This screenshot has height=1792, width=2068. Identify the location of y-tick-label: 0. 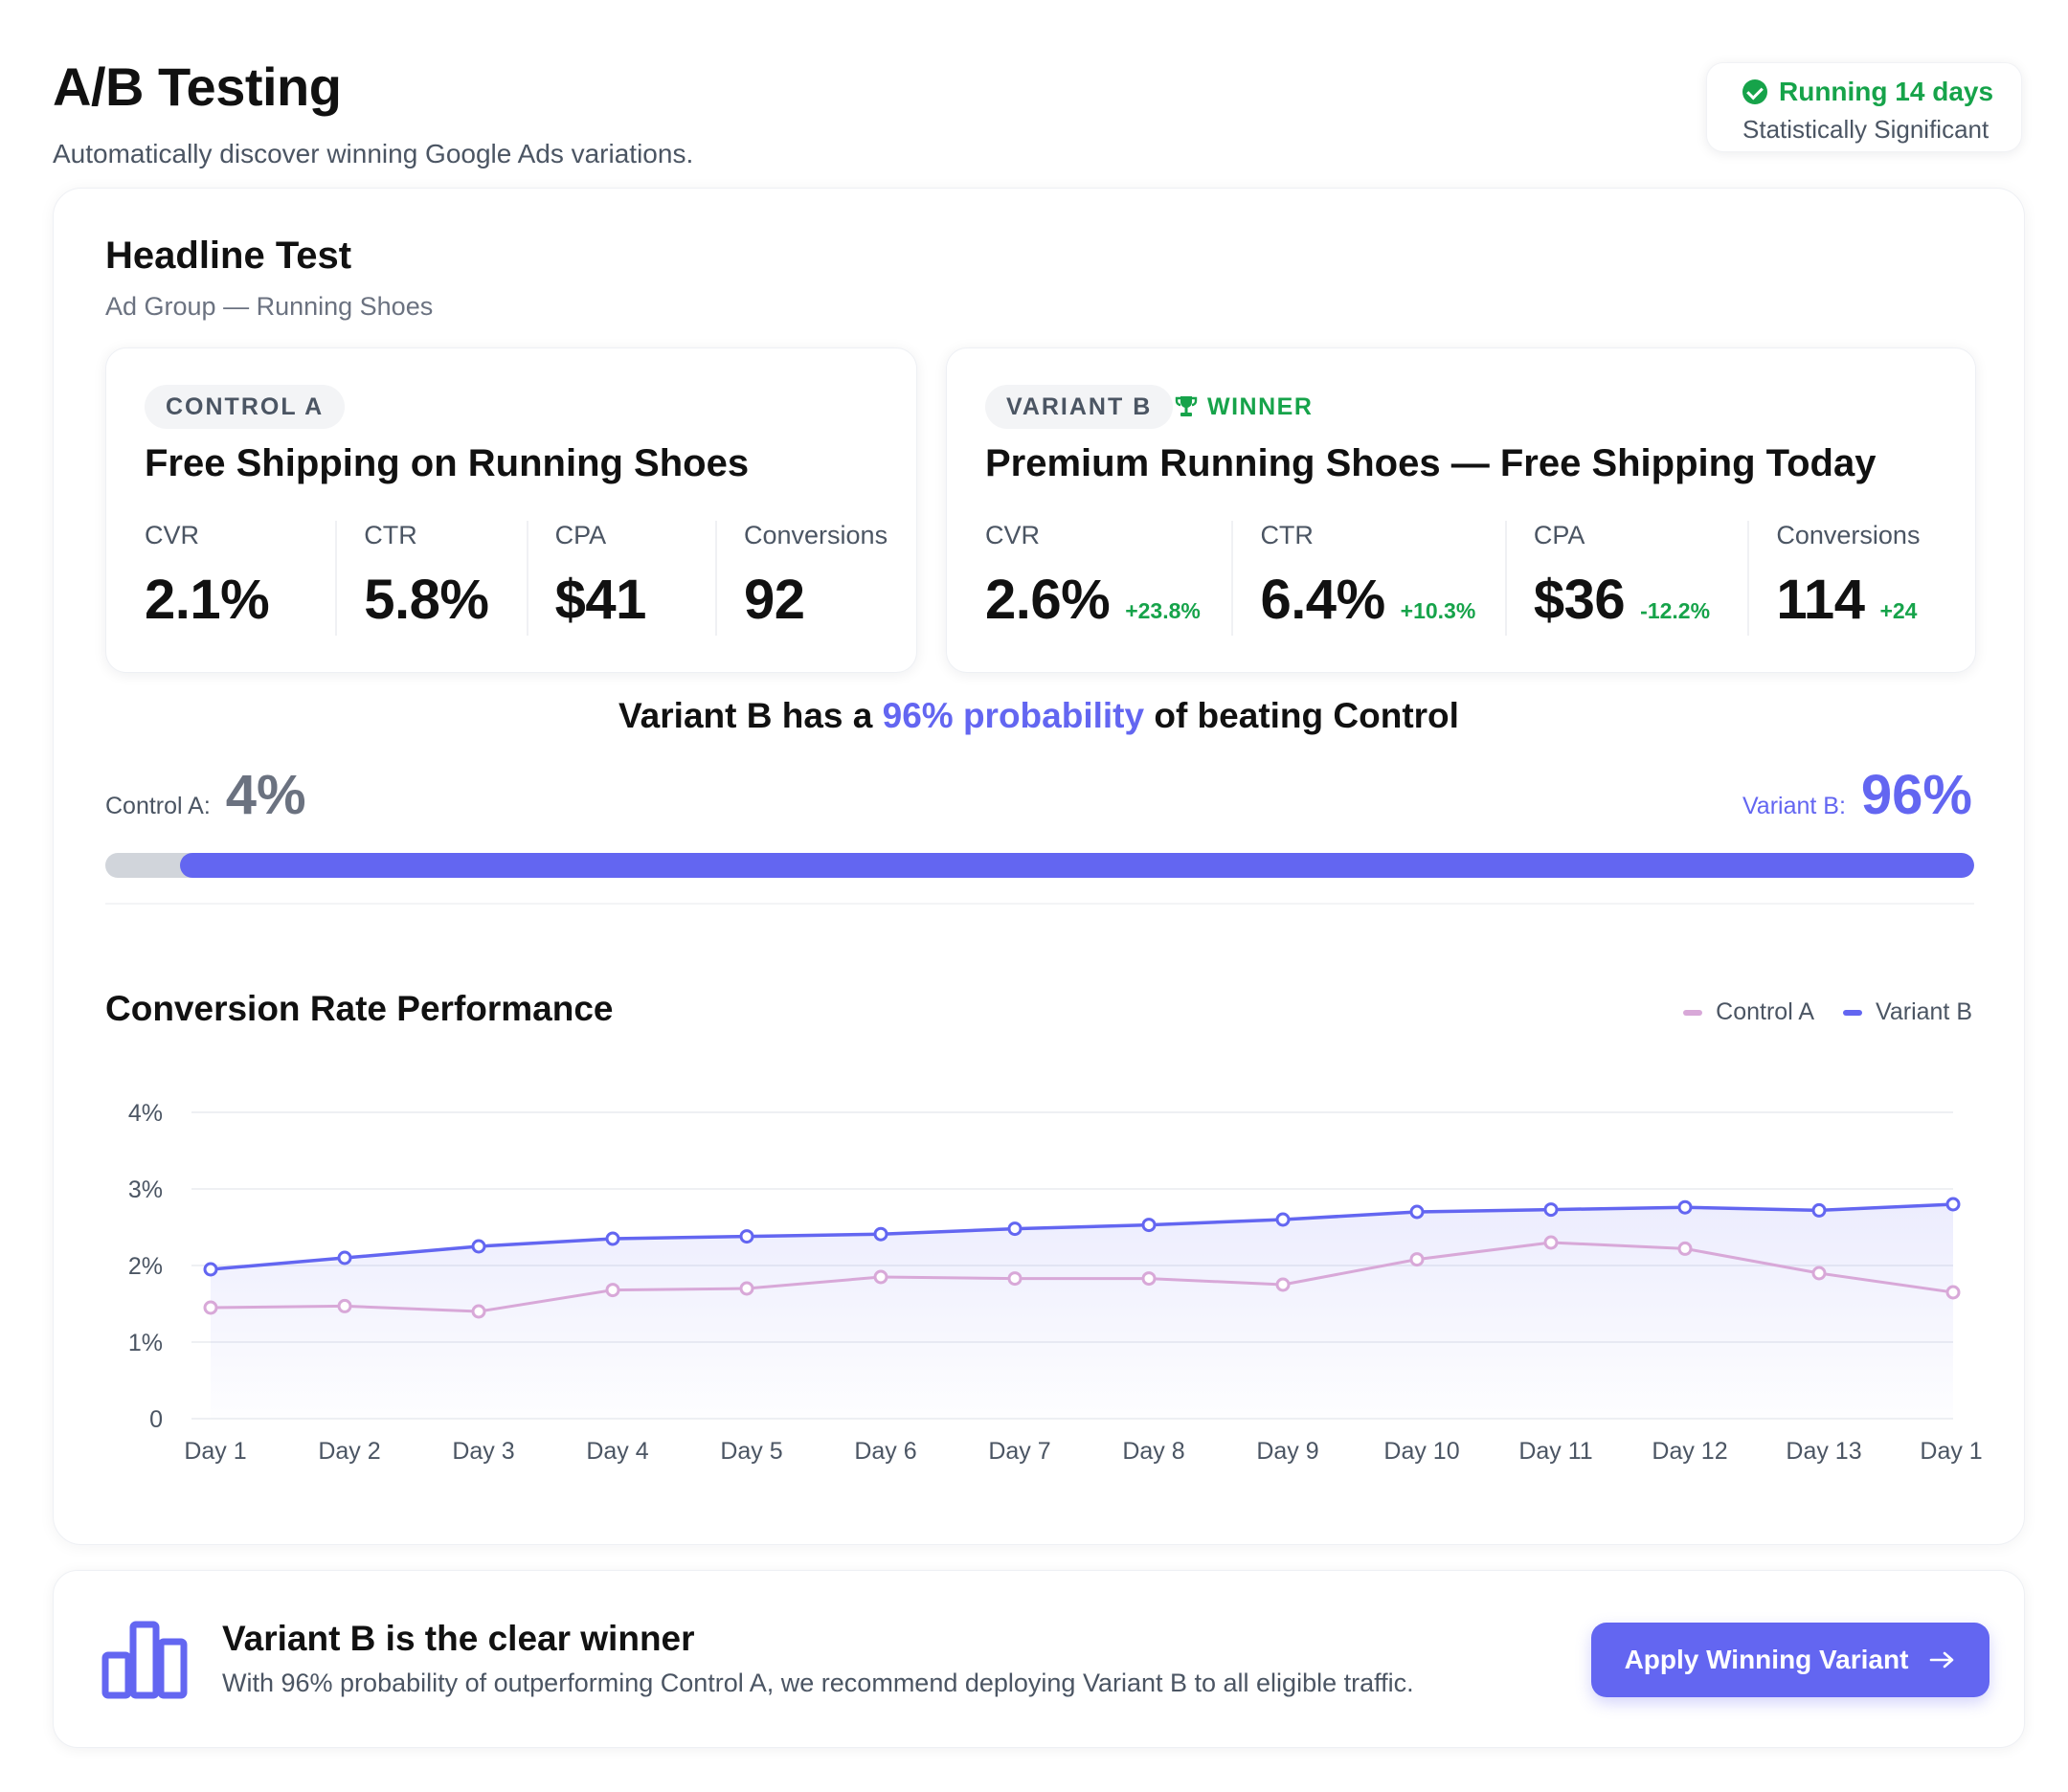
(156, 1420).